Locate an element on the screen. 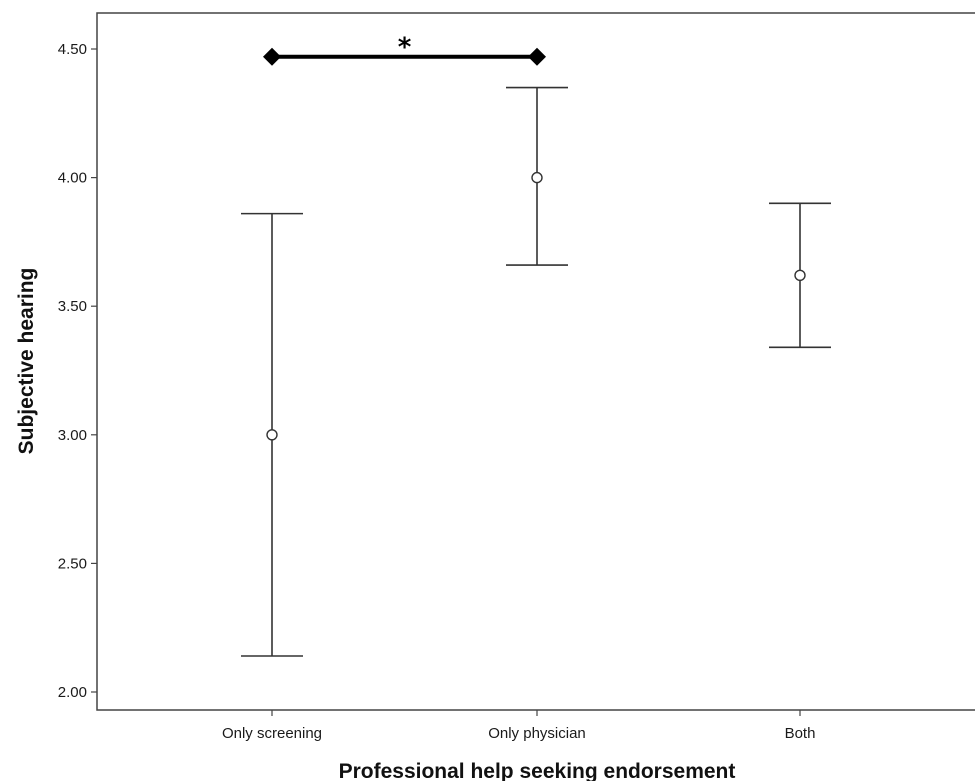  x-tick-label: Both is located at coordinates (800, 733).